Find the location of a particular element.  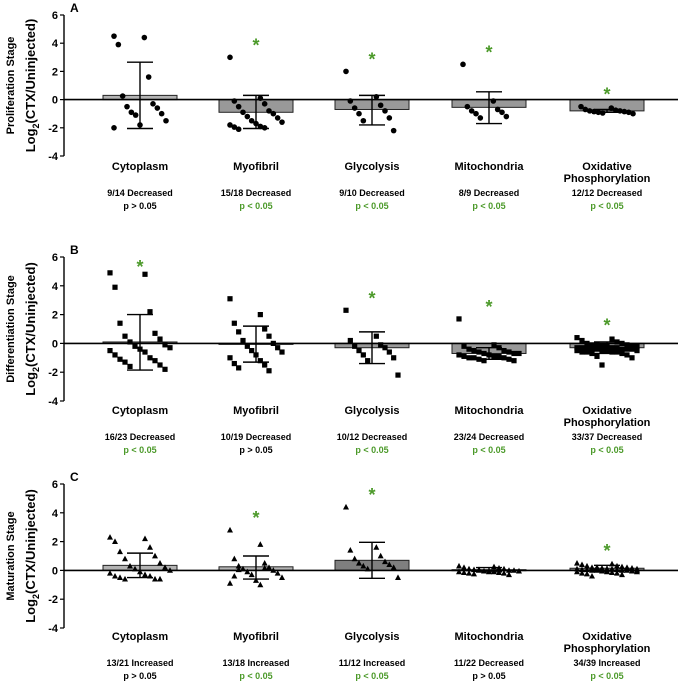

stage-label: Differentiation Stage is located at coordinates (11, 329).